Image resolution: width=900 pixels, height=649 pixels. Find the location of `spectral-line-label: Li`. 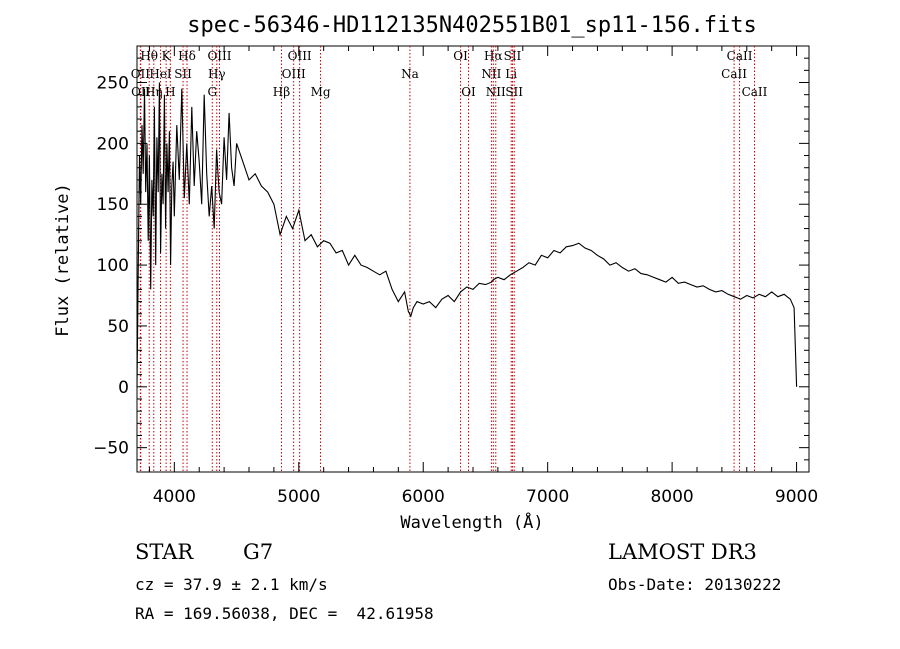

spectral-line-label: Li is located at coordinates (511, 74).